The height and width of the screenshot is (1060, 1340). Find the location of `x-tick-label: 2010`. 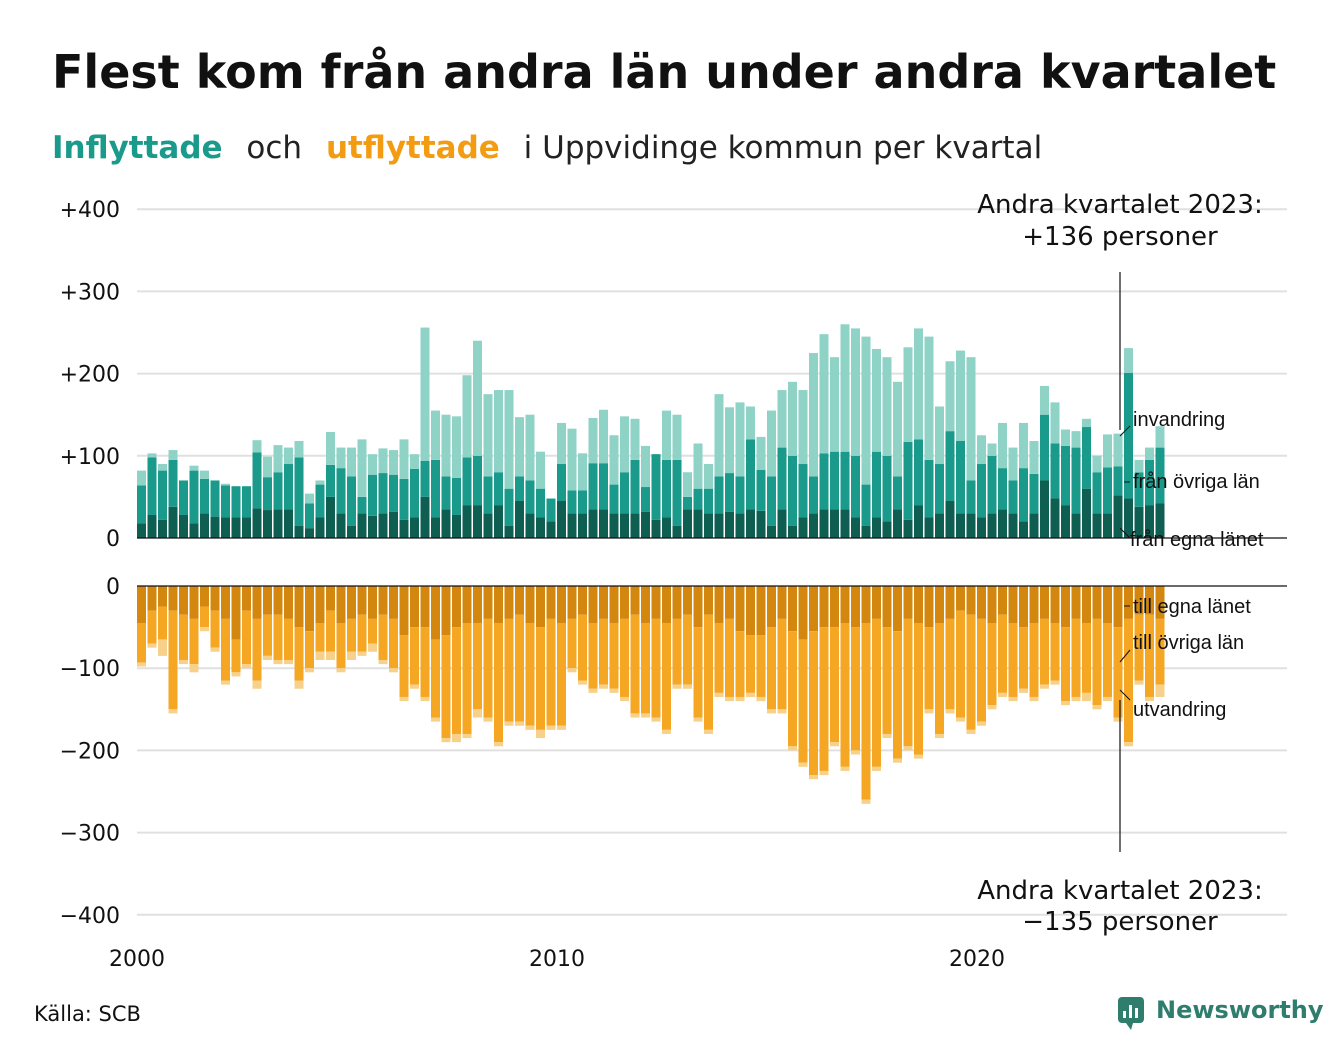

x-tick-label: 2010 is located at coordinates (557, 959).